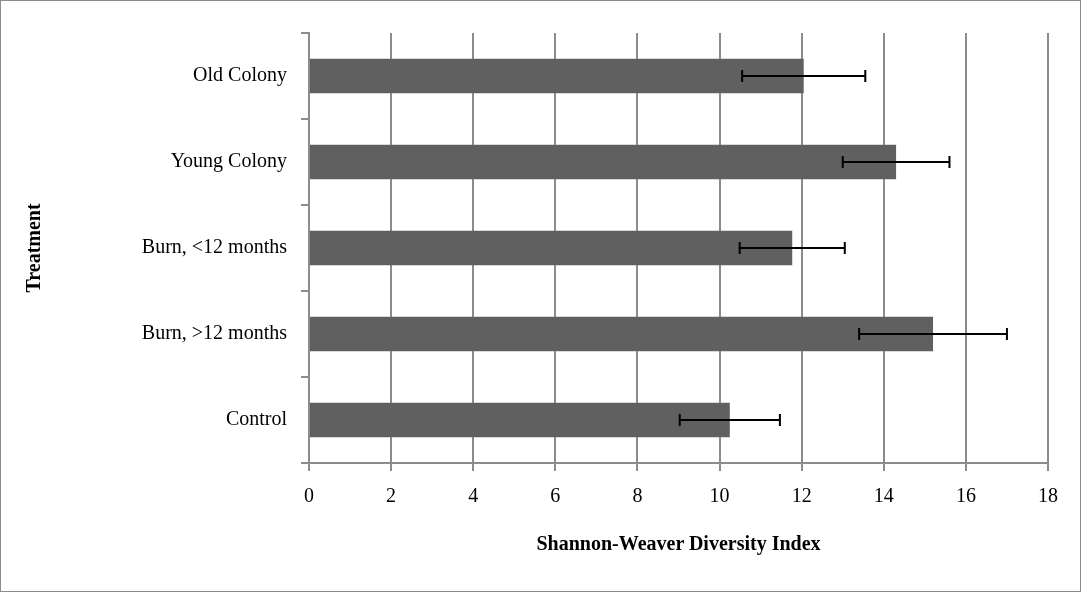 The height and width of the screenshot is (592, 1081). Describe the element at coordinates (228, 161) in the screenshot. I see `y-tick-label: Young Colony` at that location.